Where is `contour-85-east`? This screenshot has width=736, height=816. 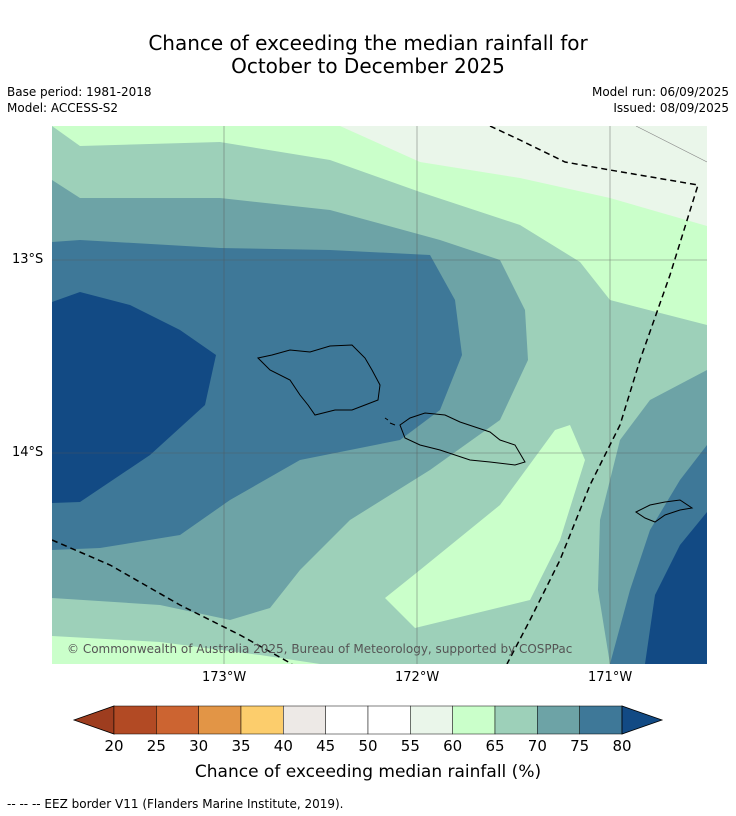
contour-85-east is located at coordinates (676, 588).